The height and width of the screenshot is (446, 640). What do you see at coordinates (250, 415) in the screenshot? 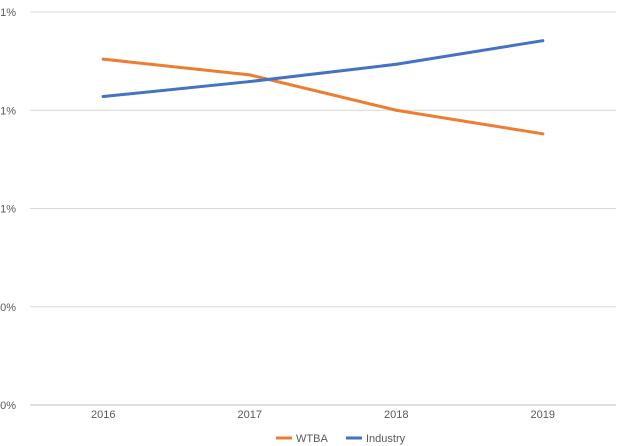
I see `x-tick-label: 2017` at bounding box center [250, 415].